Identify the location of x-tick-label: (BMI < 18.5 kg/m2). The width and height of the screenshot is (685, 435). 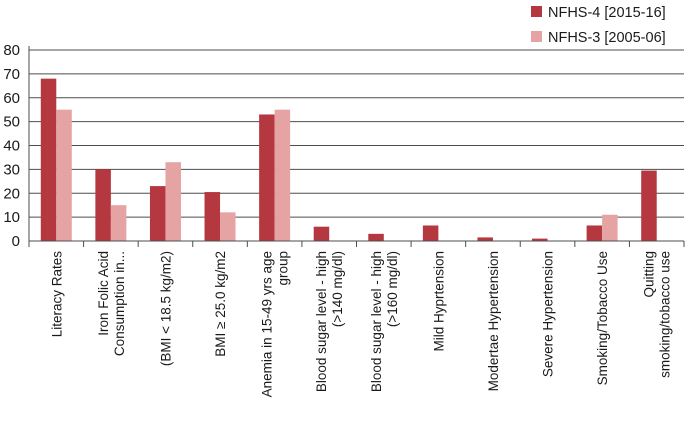
(165, 308).